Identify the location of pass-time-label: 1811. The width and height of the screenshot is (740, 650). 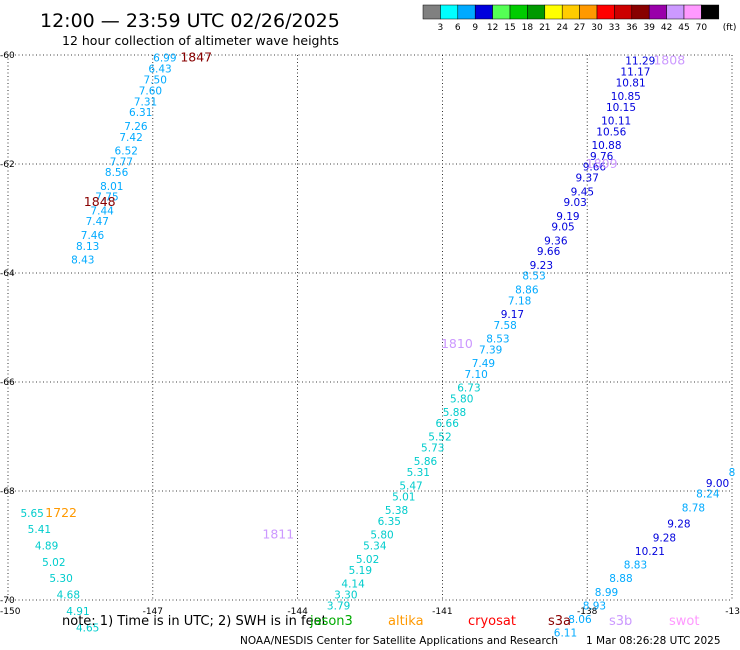
(278, 534).